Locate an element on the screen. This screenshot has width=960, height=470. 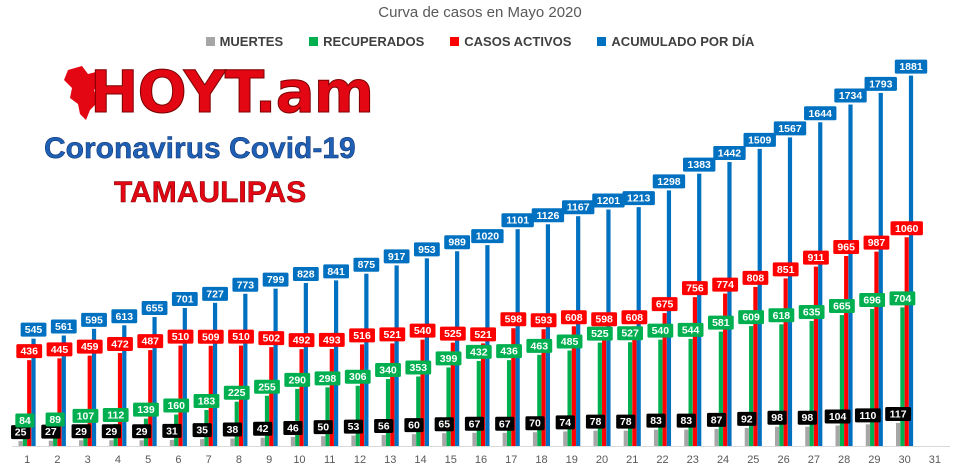
x-tick-label: 17 is located at coordinates (511, 460).